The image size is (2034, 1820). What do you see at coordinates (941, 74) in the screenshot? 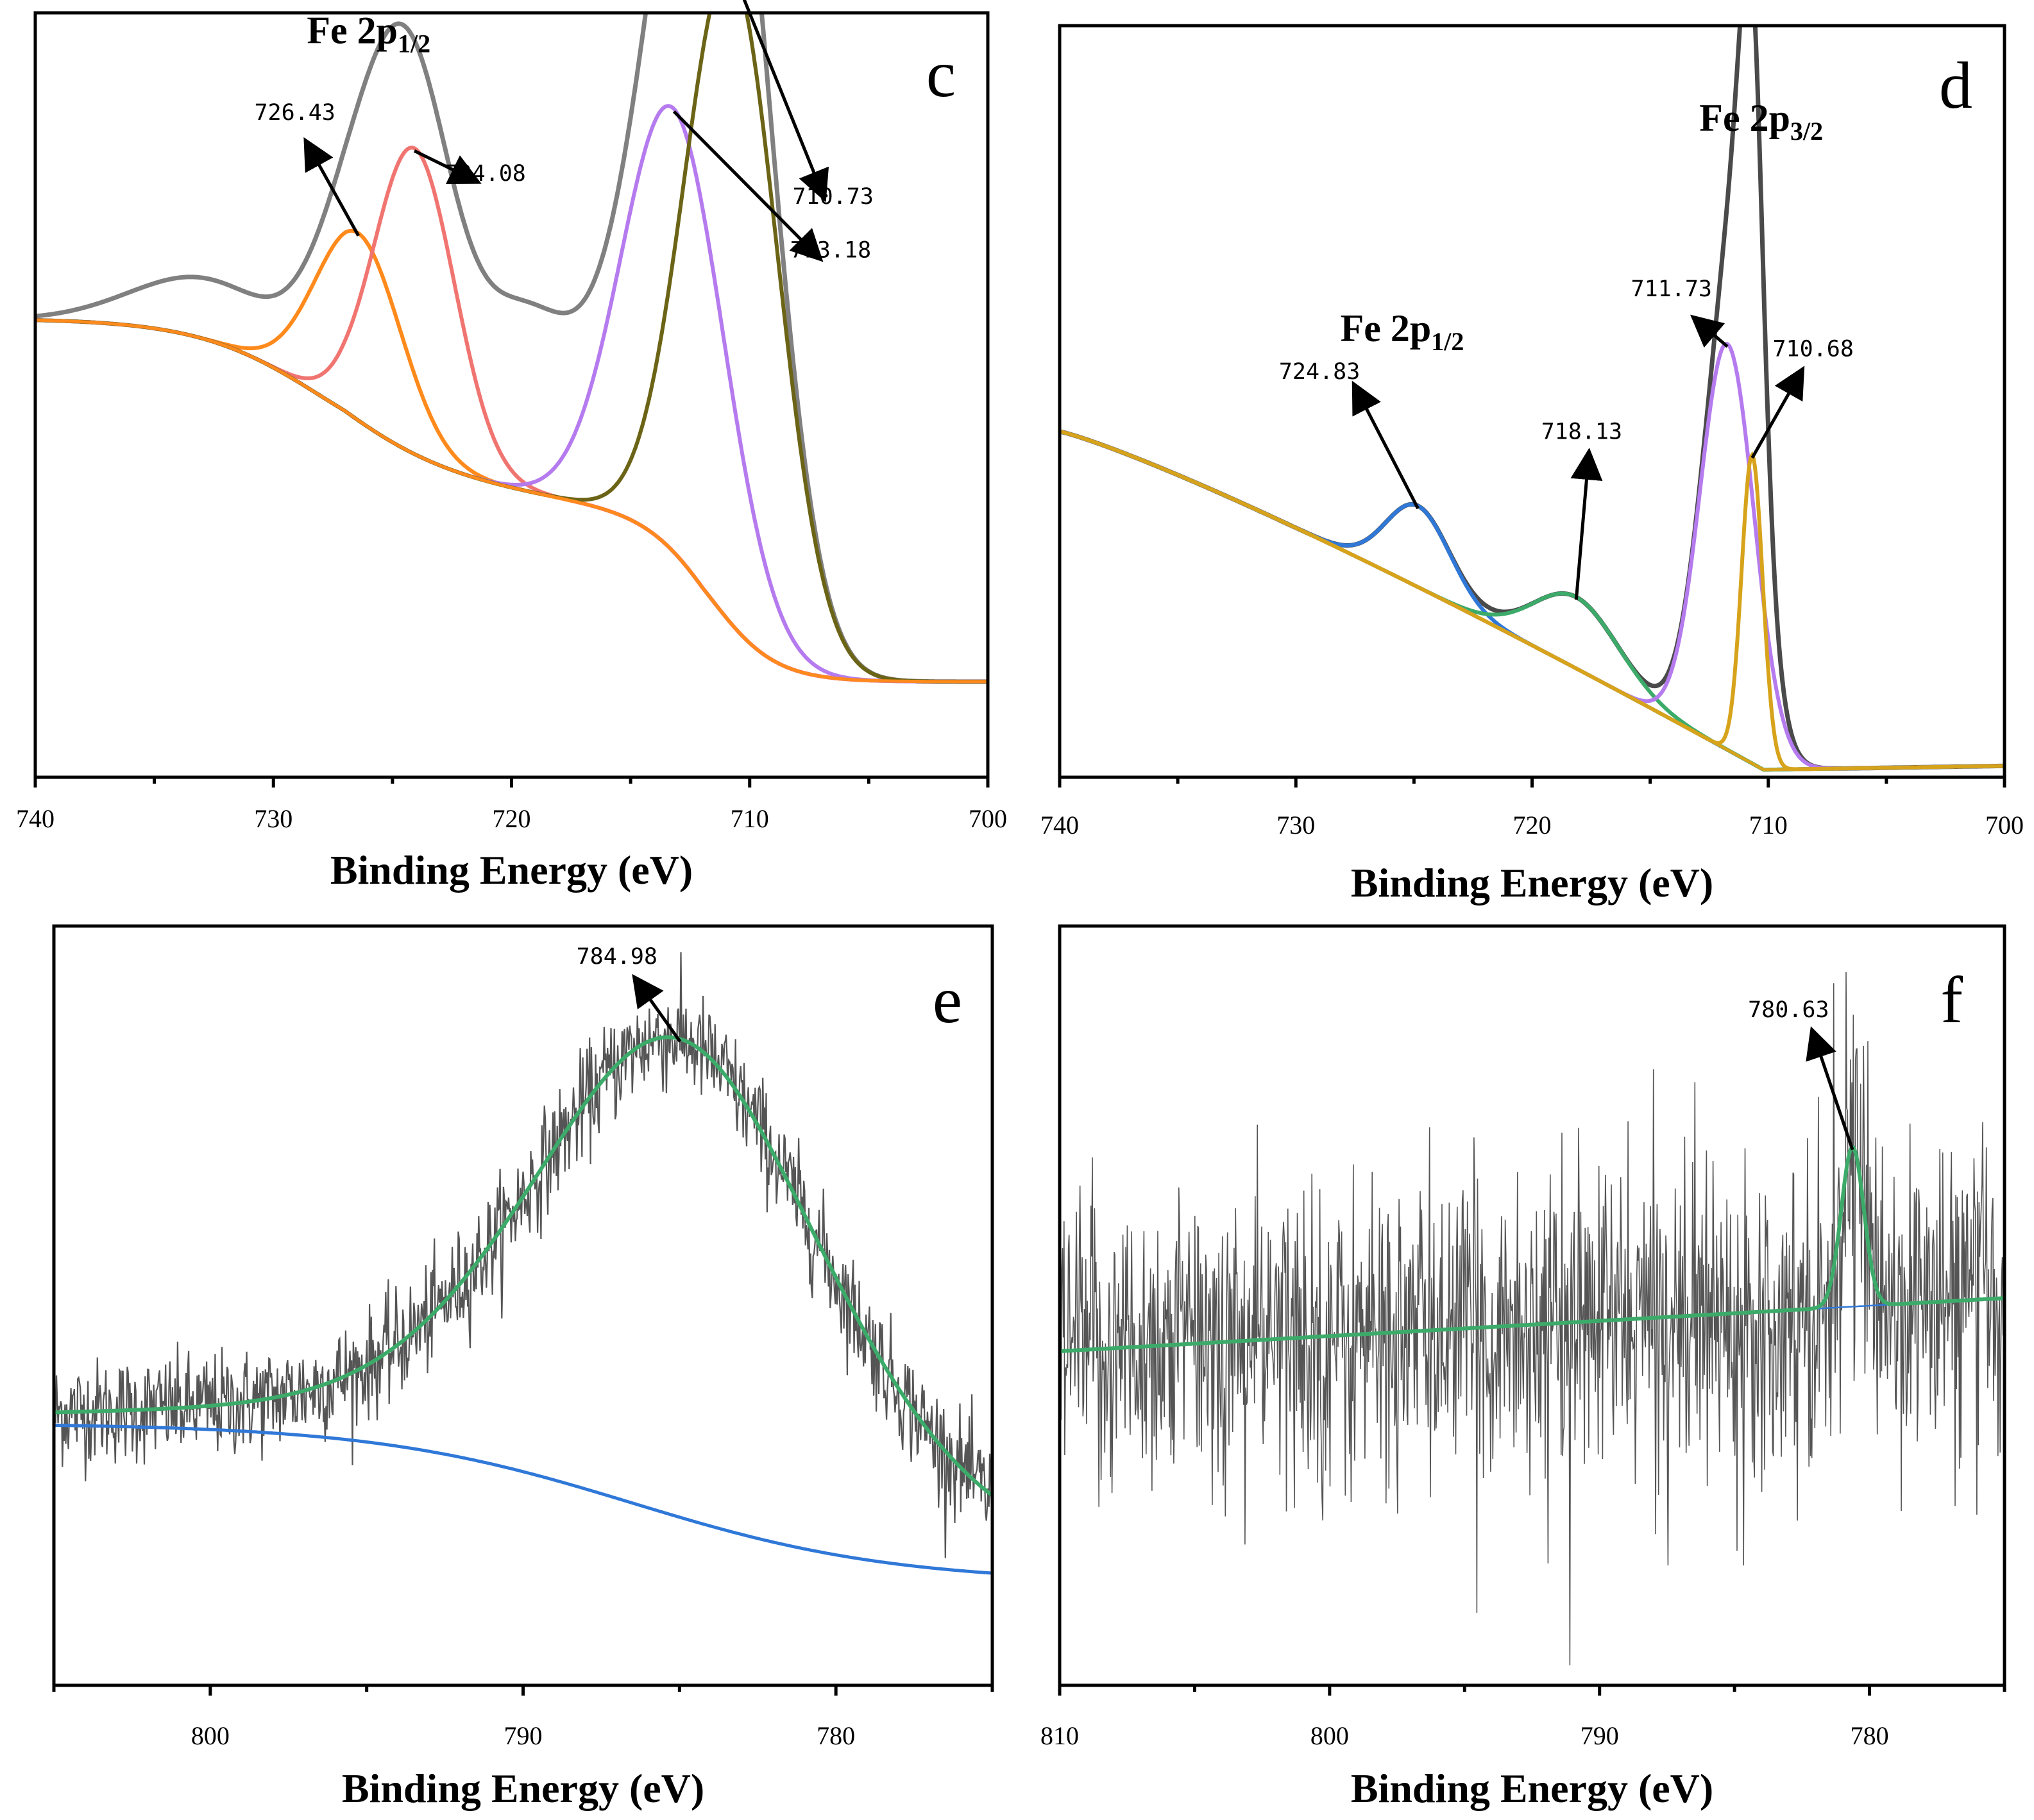
I see `panel-label: c` at bounding box center [941, 74].